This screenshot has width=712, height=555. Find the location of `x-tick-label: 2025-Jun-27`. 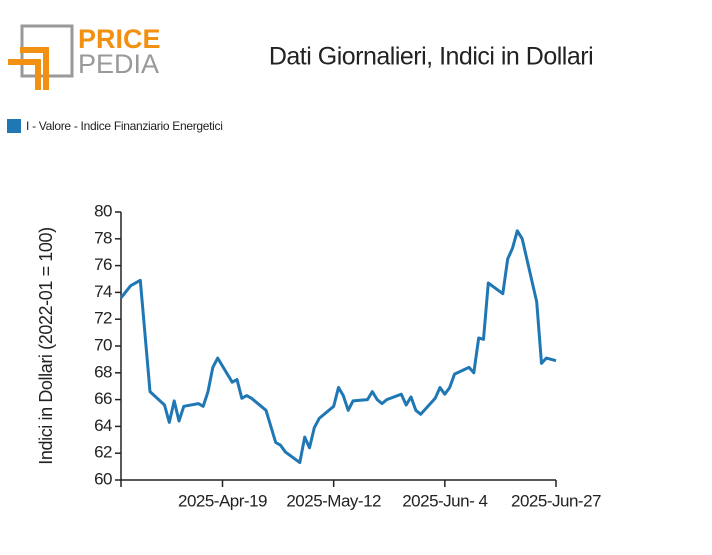

x-tick-label: 2025-Jun-27 is located at coordinates (556, 500).